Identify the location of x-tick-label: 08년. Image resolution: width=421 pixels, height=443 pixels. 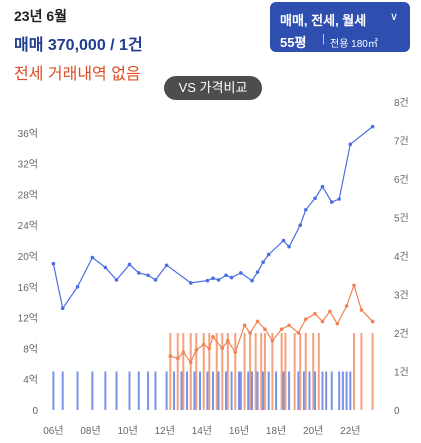
(90, 431).